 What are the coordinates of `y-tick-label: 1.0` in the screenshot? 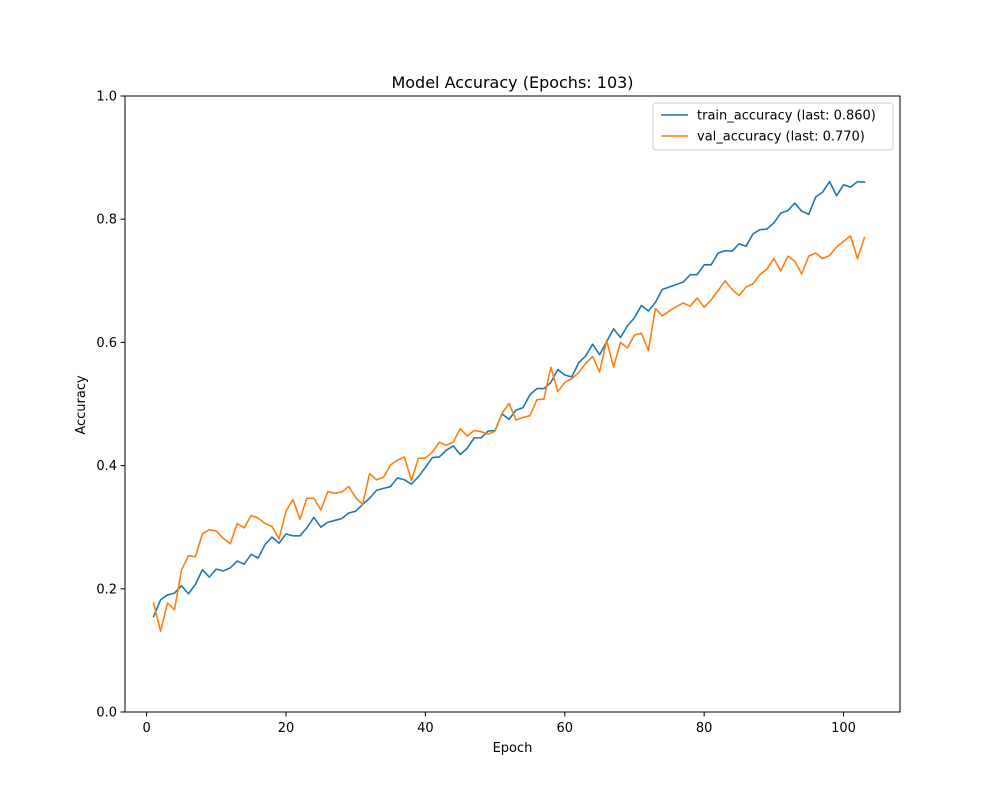 It's located at (106, 97).